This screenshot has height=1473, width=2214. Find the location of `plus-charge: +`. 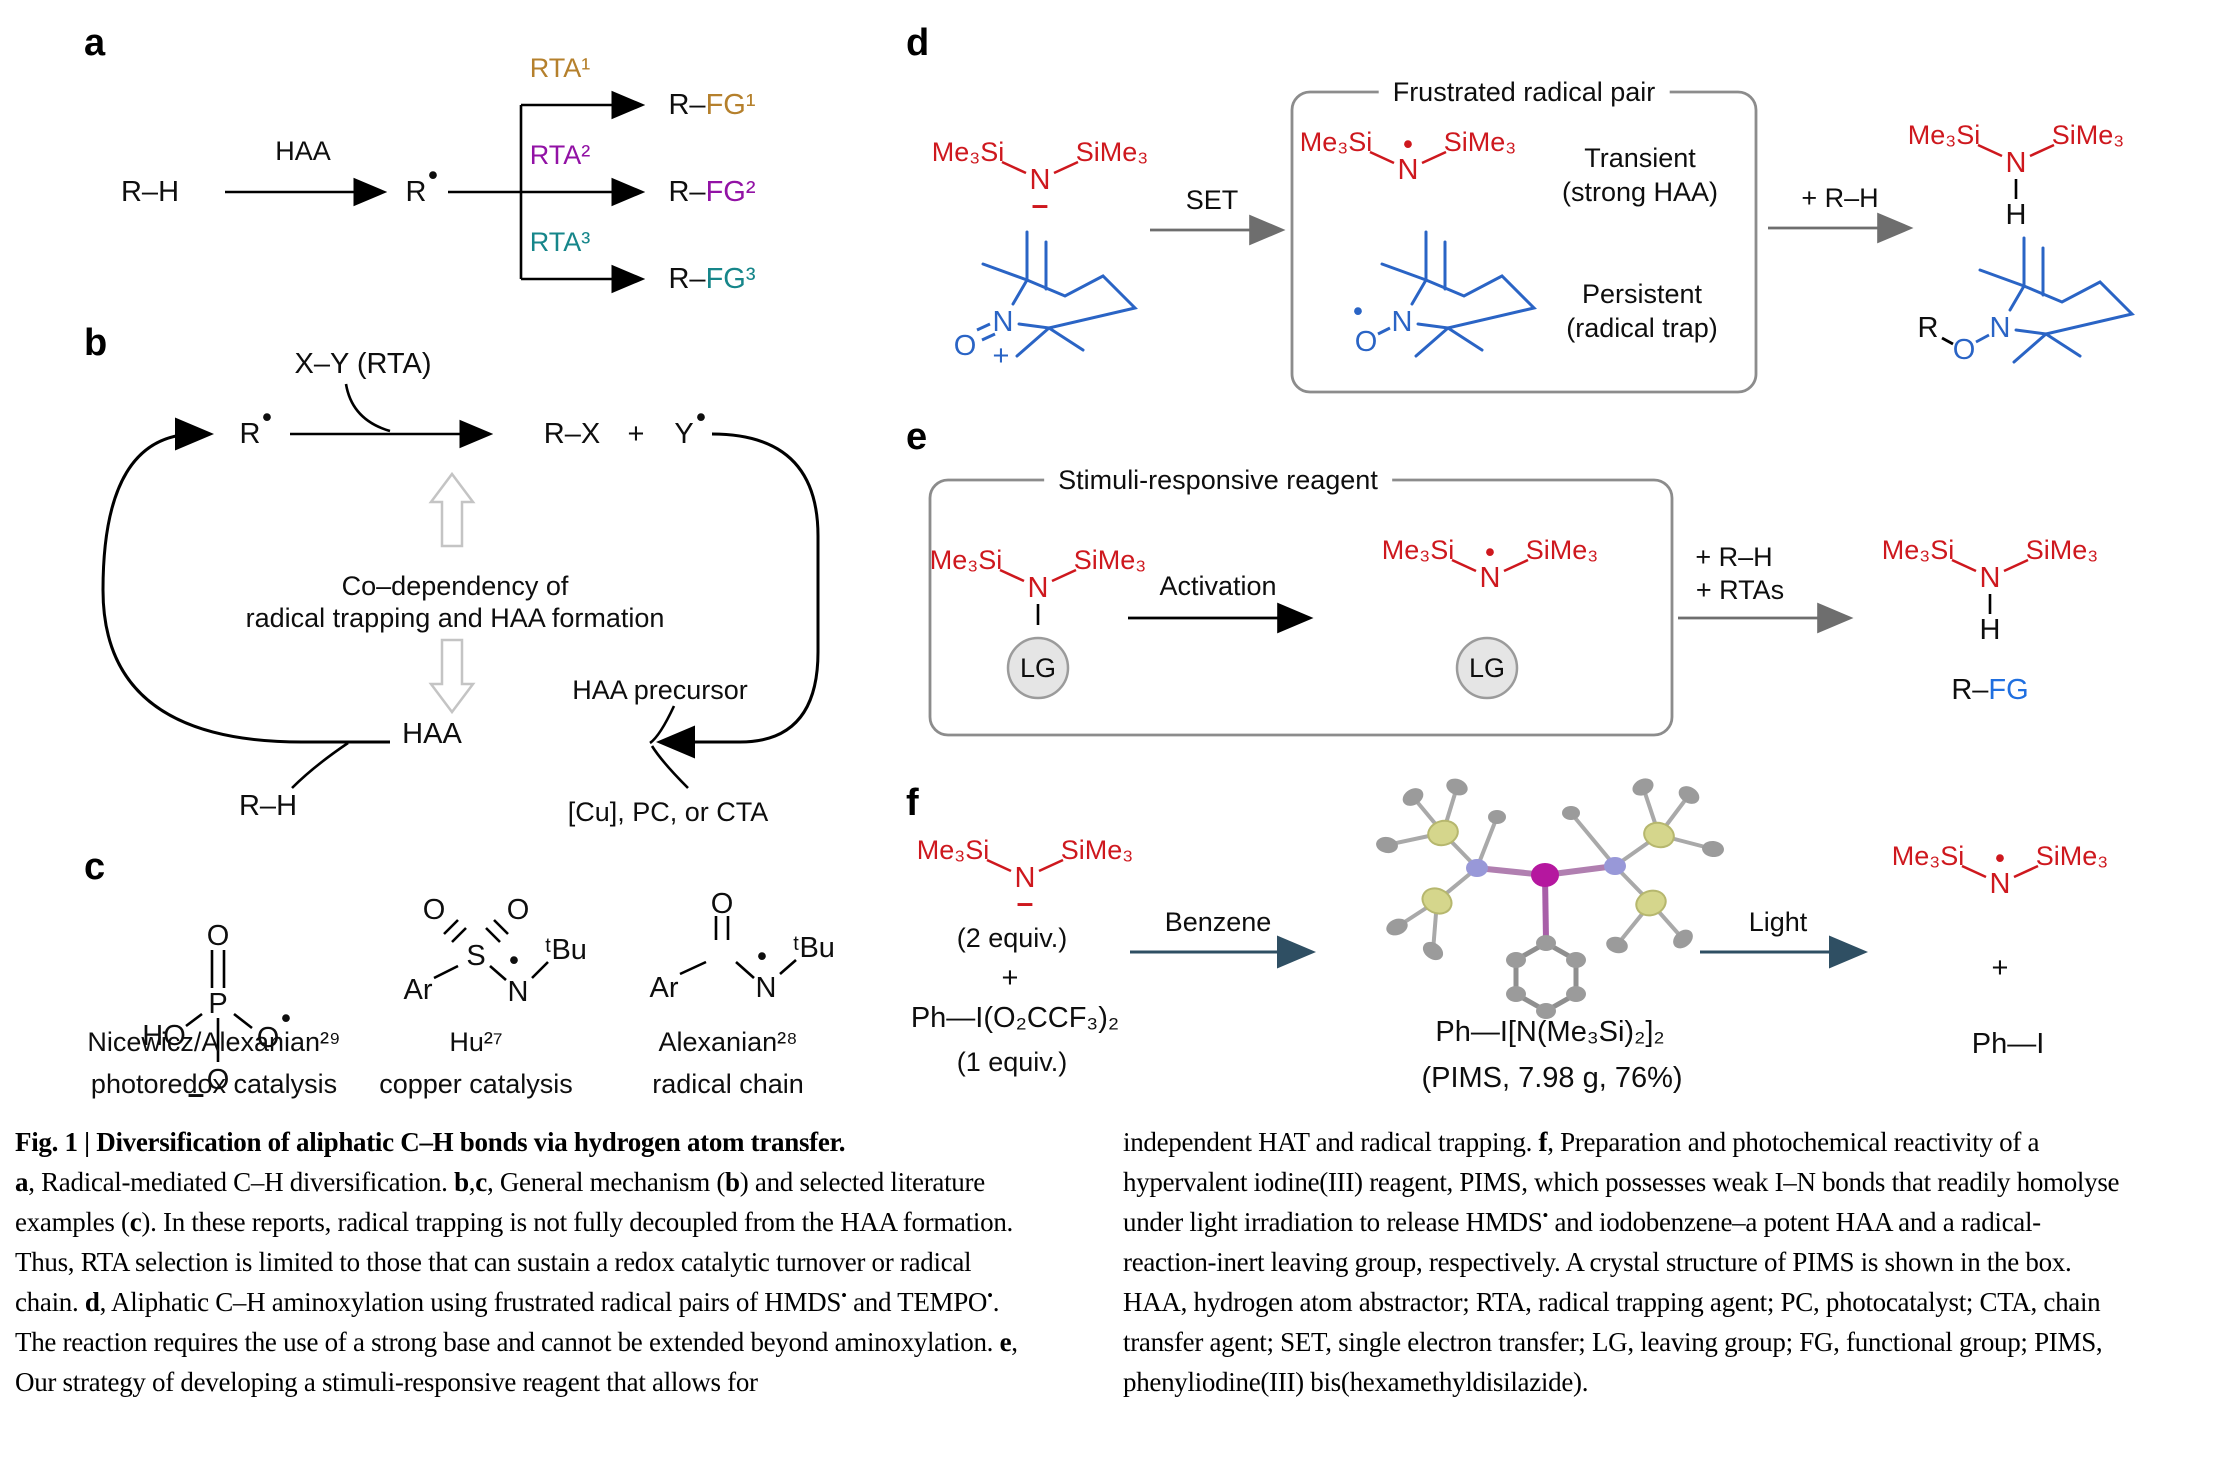

plus-charge: + is located at coordinates (1001, 355).